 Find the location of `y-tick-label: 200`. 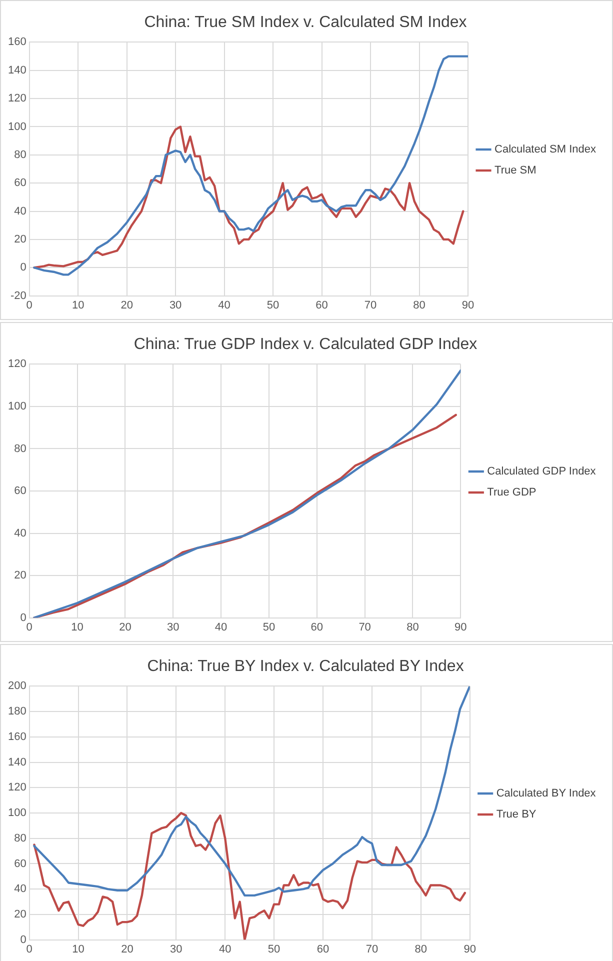

y-tick-label: 200 is located at coordinates (17, 686).